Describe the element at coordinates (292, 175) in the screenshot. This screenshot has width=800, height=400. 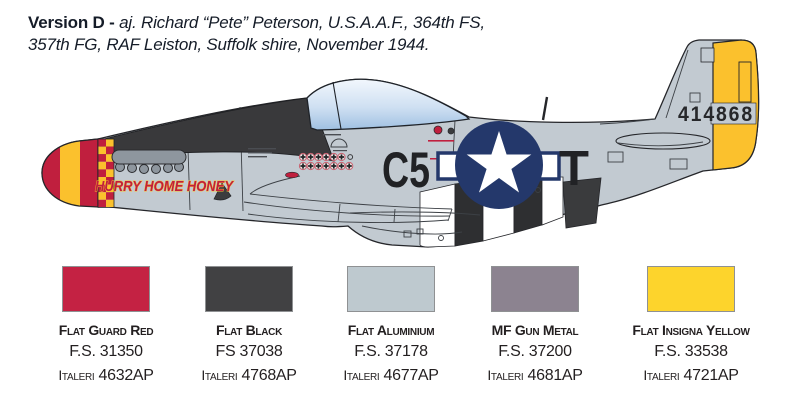
I see `wing-red-marking` at that location.